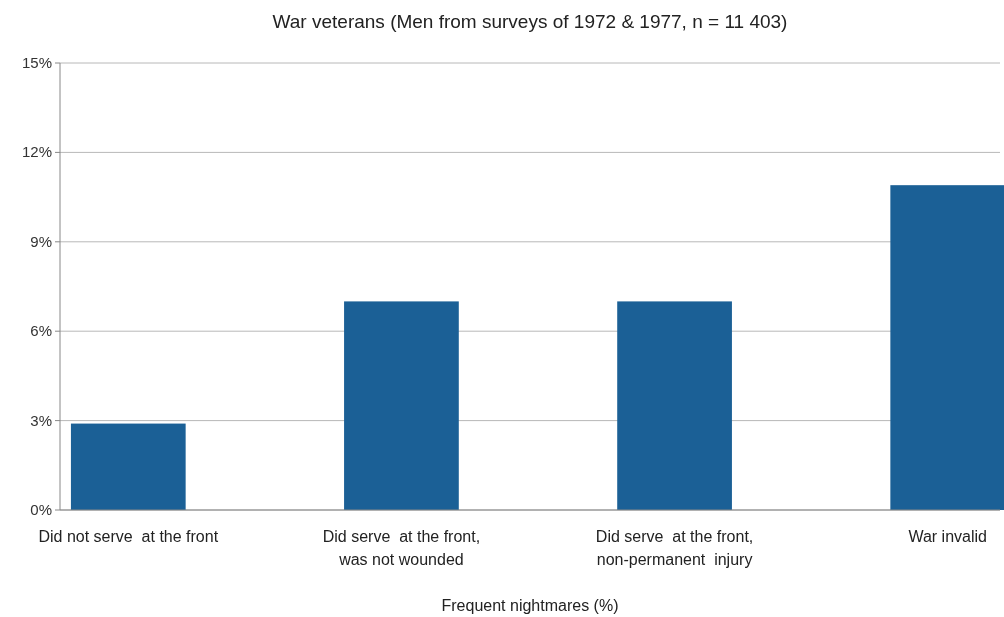  I want to click on x-tick-label: Did serve at the front, non-permanent injury, so click(674, 548).